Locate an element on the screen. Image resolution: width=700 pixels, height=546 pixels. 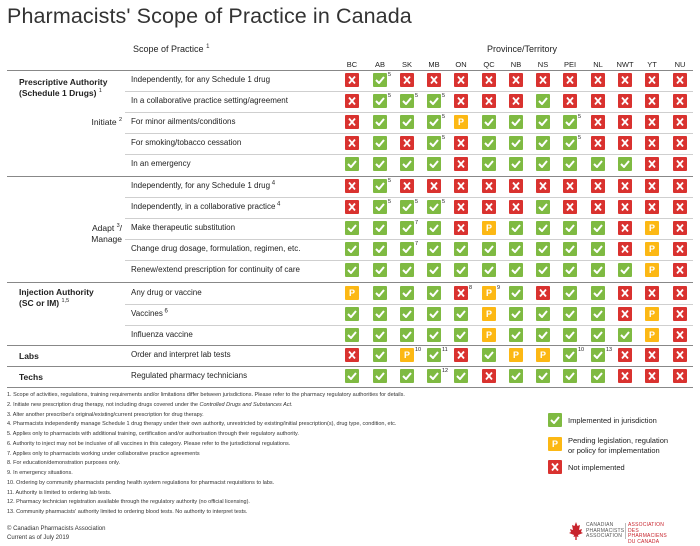
section-adapt-name2: Manage is located at coordinates (106, 238).